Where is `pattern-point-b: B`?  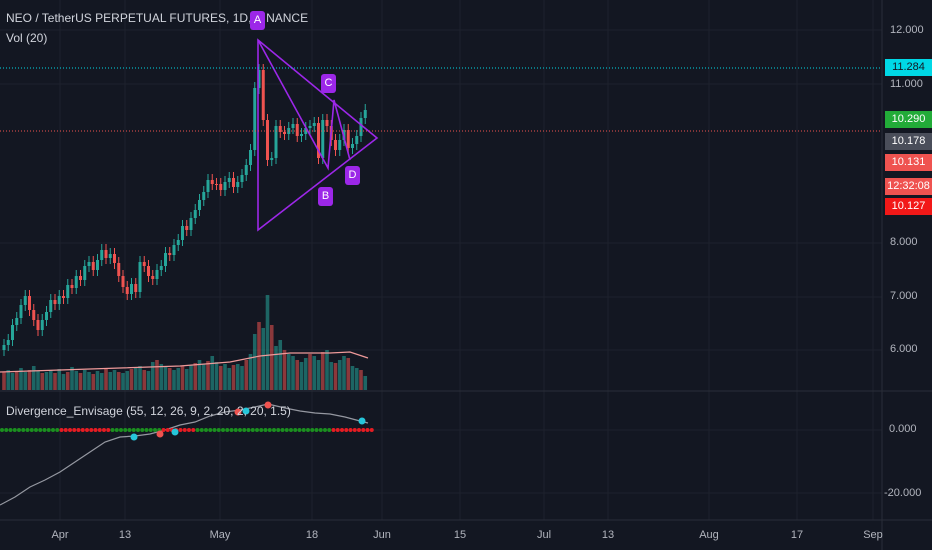
pattern-point-b: B is located at coordinates (325, 196).